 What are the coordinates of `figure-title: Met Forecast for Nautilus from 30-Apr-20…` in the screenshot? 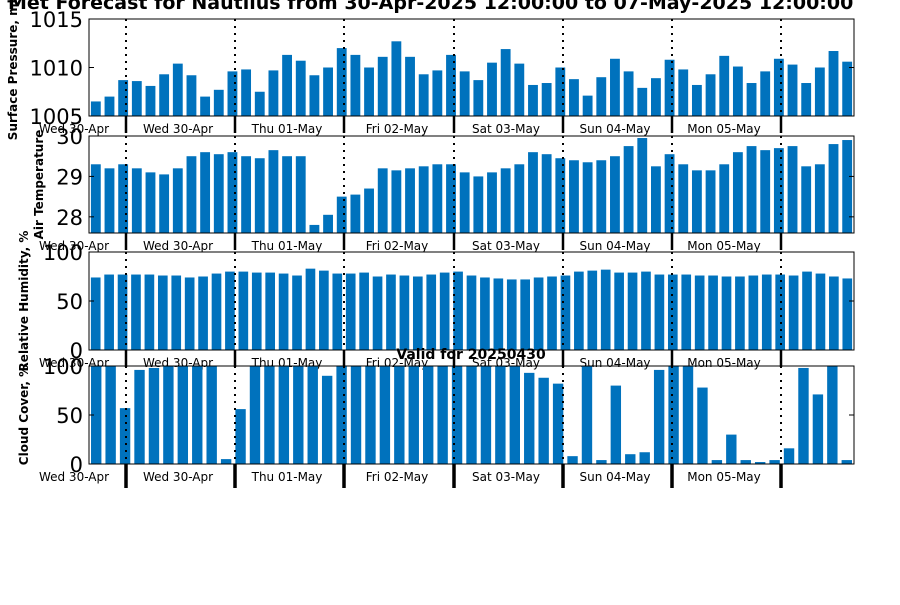 It's located at (430, 7).